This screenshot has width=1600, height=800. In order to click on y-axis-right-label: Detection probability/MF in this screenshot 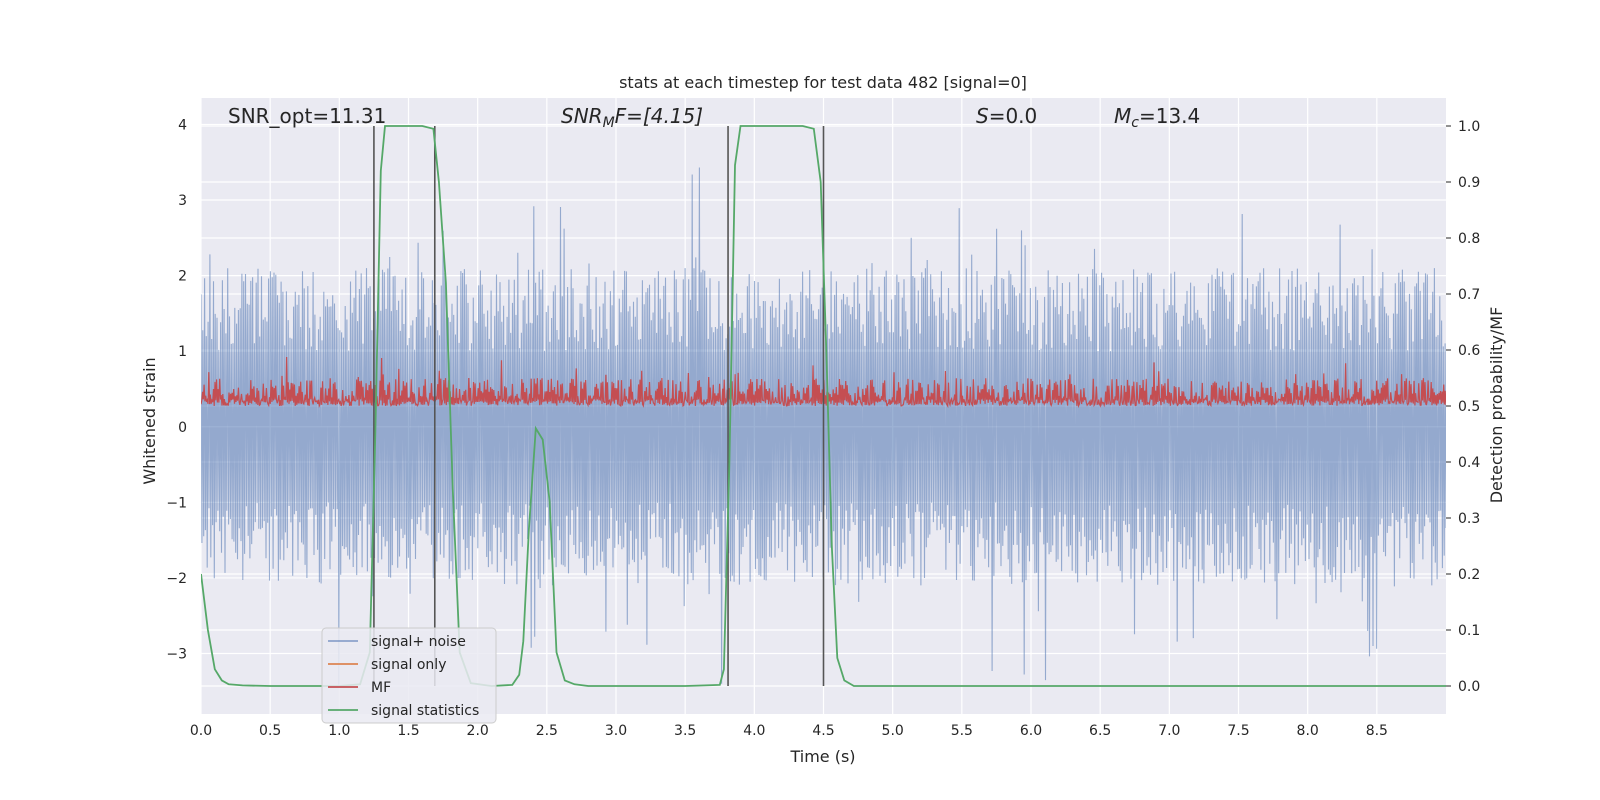, I will do `click(1496, 405)`.